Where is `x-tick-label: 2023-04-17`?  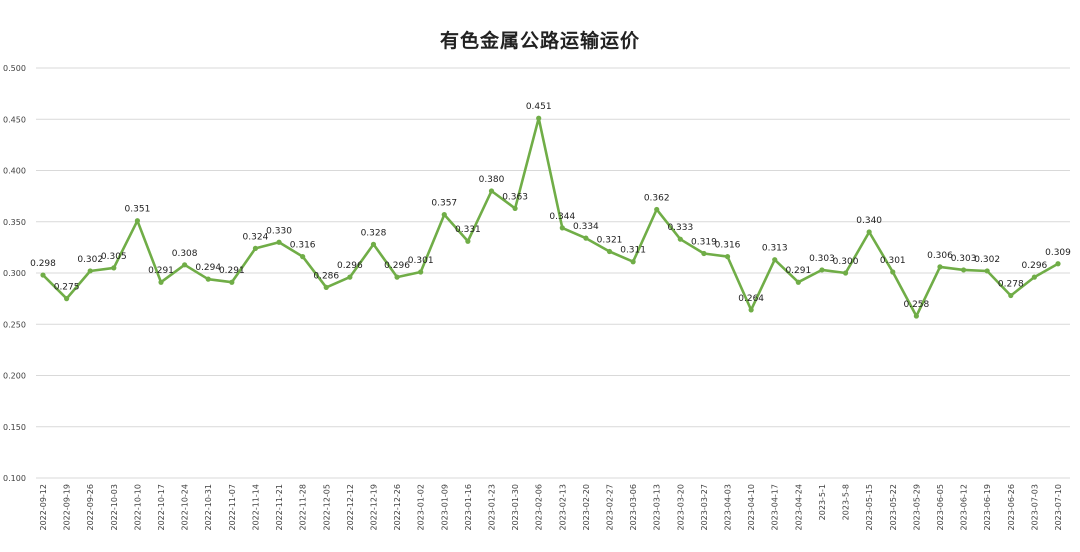 x-tick-label: 2023-04-17 is located at coordinates (775, 507).